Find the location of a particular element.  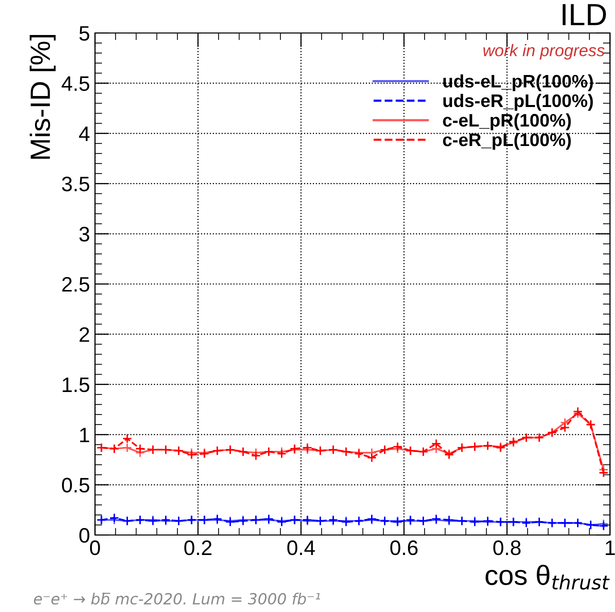

legend-label: c-eL_pR(100%) is located at coordinates (506, 121).